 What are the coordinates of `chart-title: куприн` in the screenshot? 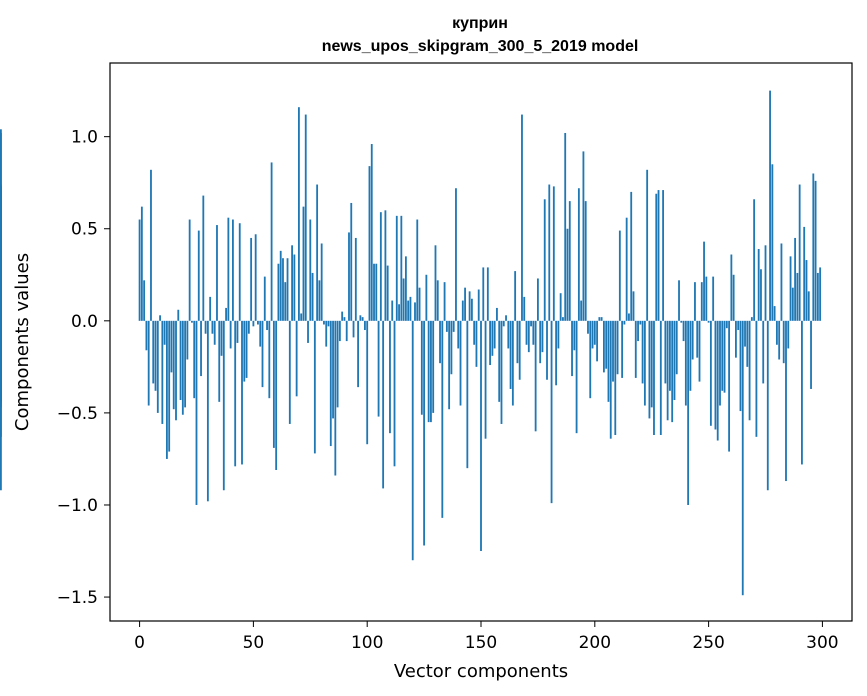 It's located at (480, 23).